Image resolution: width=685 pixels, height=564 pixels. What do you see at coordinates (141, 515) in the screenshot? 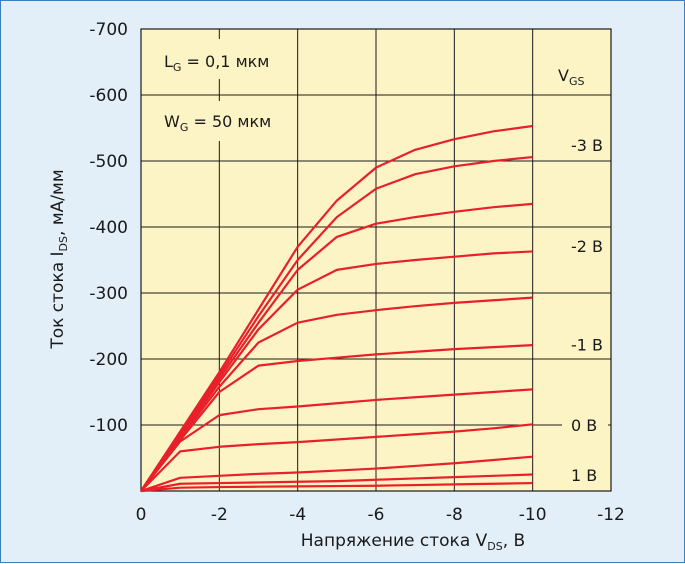
I see `x-tick-label: 0` at bounding box center [141, 515].